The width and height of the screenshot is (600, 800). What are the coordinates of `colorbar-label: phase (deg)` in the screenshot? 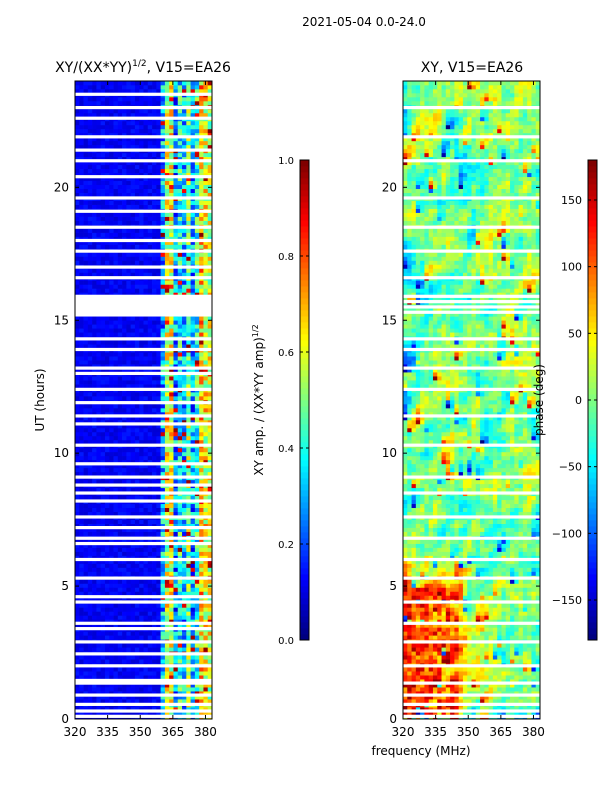 It's located at (539, 400).